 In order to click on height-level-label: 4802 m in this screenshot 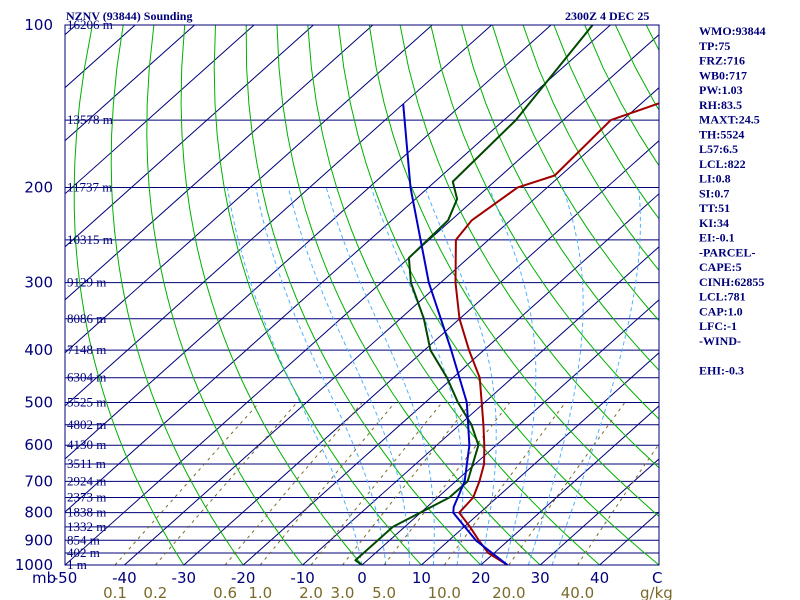, I will do `click(86, 424)`.